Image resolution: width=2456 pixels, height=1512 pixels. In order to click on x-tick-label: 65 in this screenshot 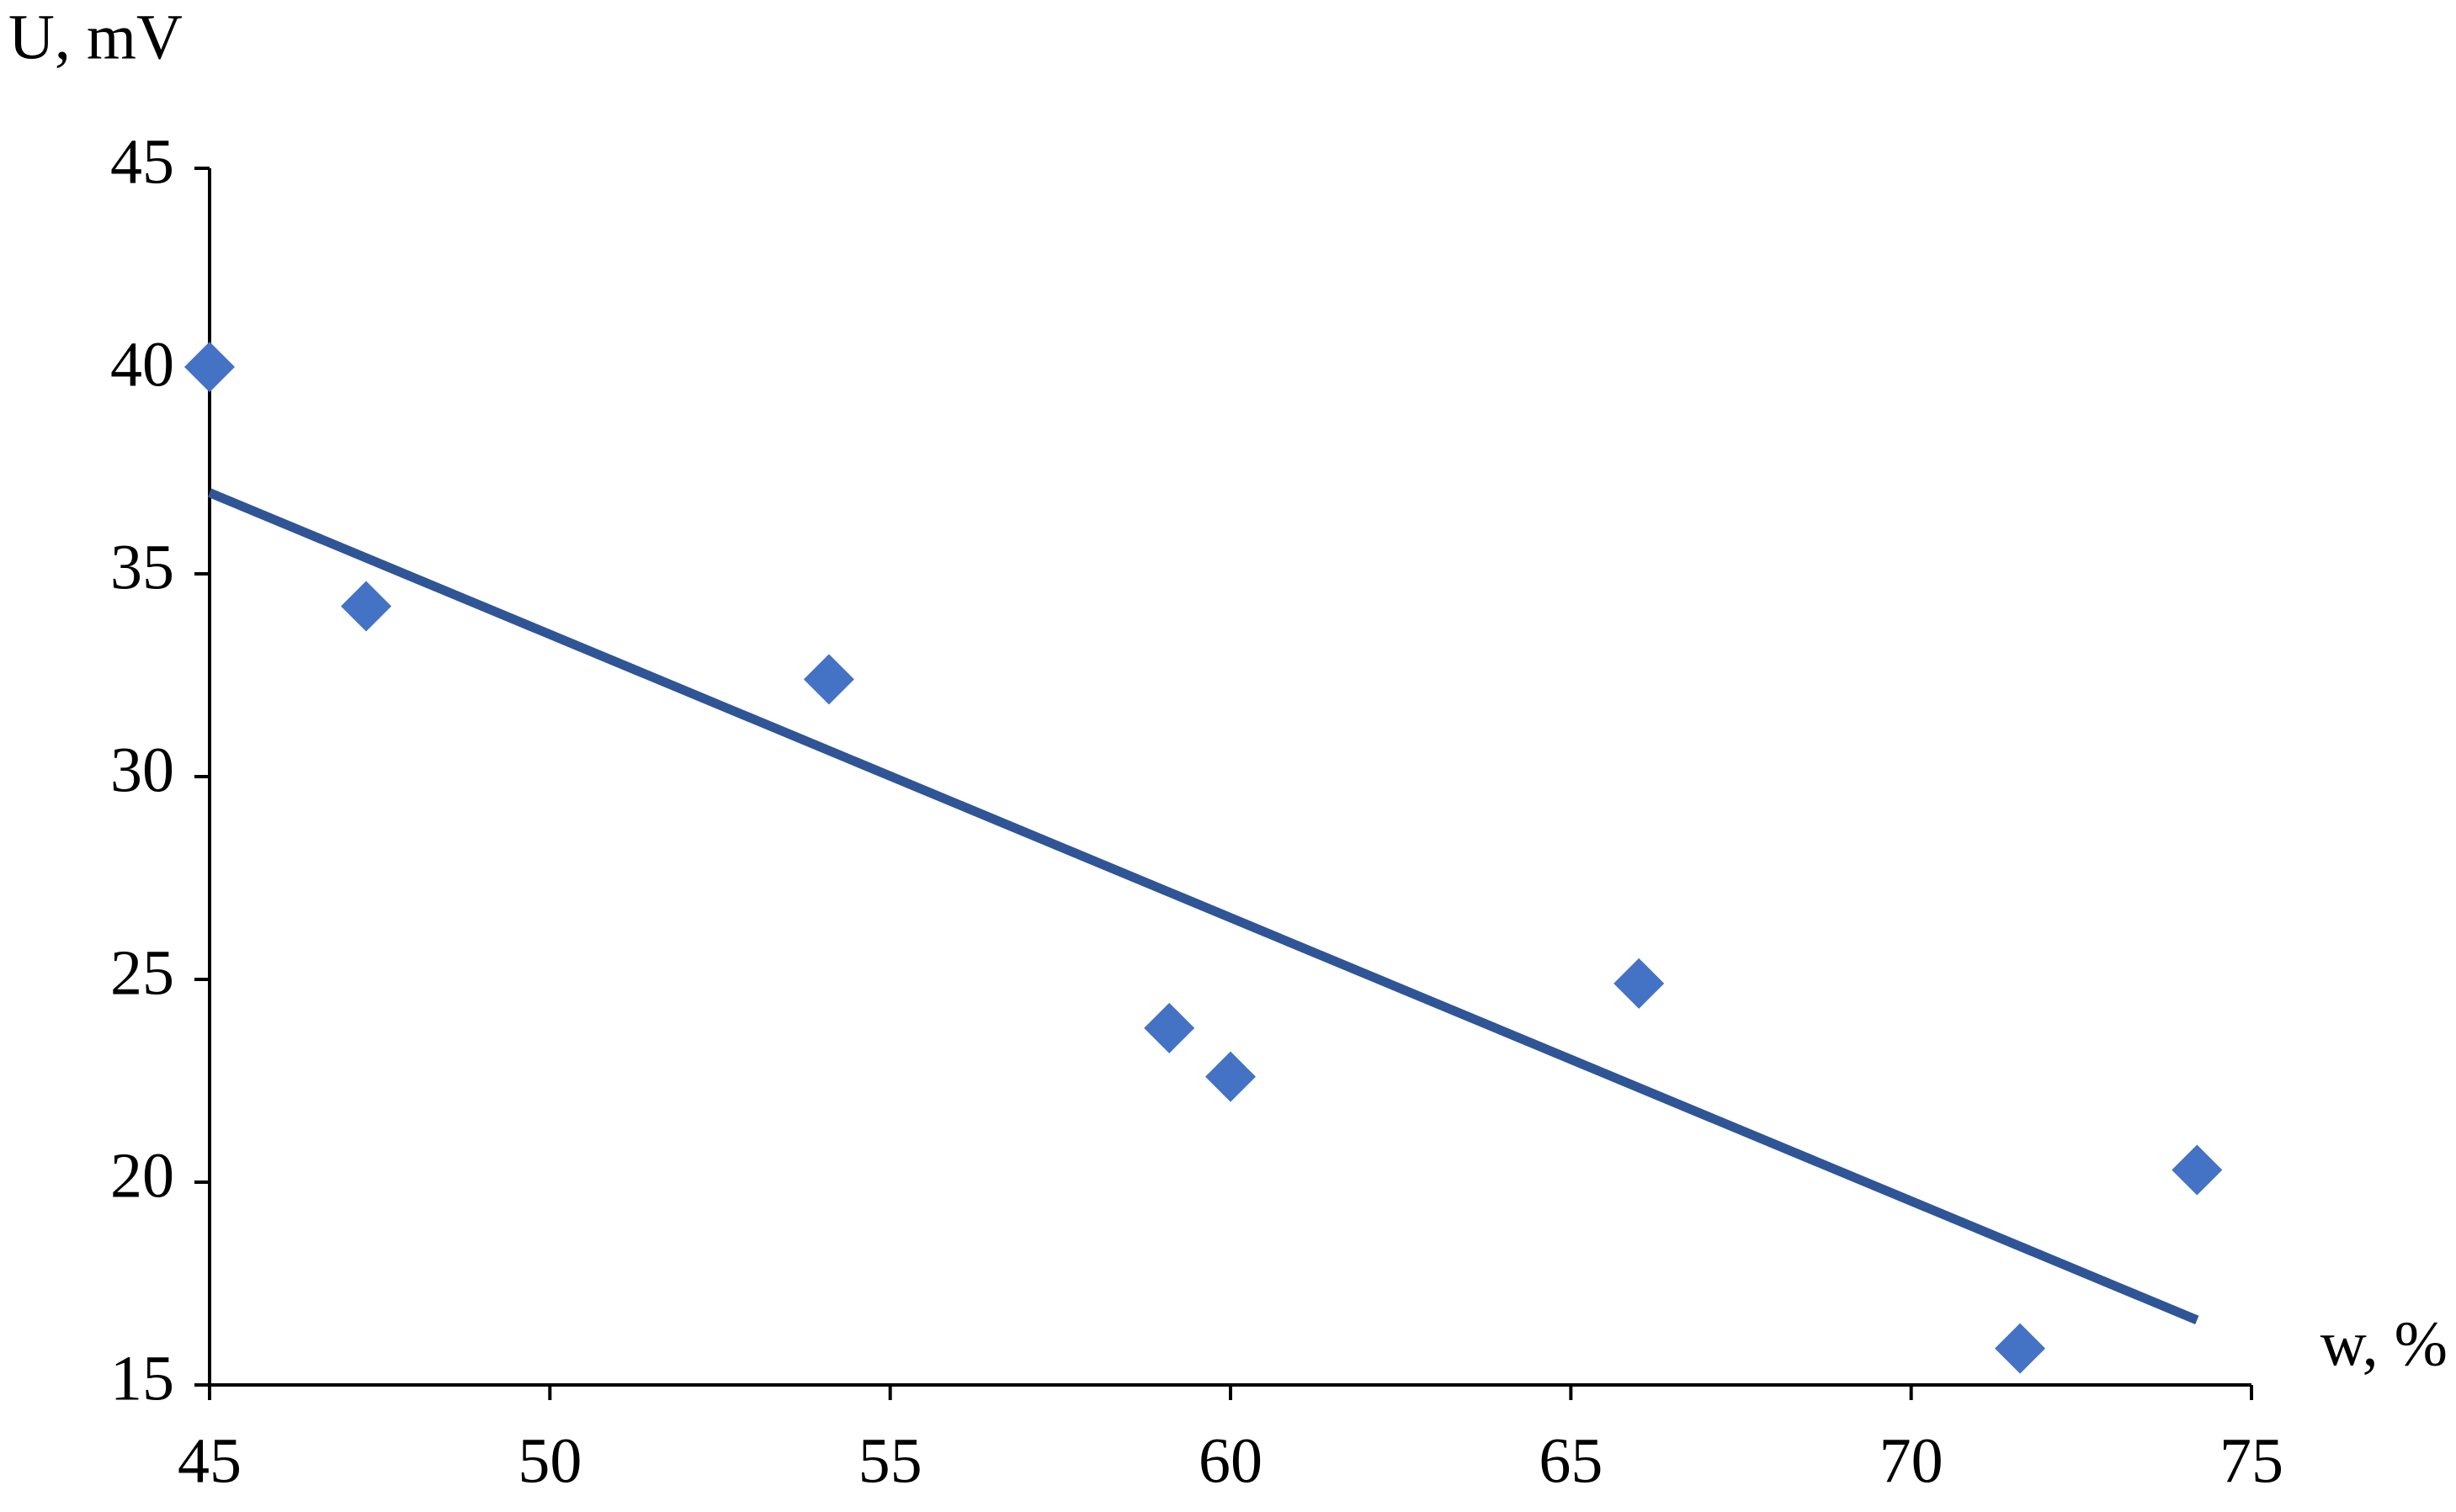, I will do `click(1571, 1460)`.